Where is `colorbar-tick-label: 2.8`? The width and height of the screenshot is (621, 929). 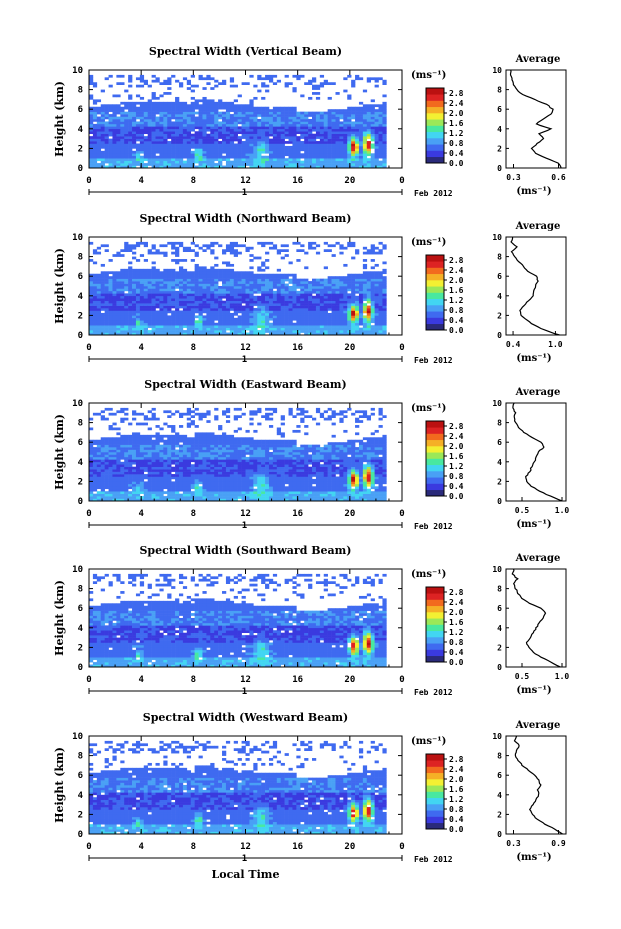 colorbar-tick-label: 2.8 is located at coordinates (456, 260).